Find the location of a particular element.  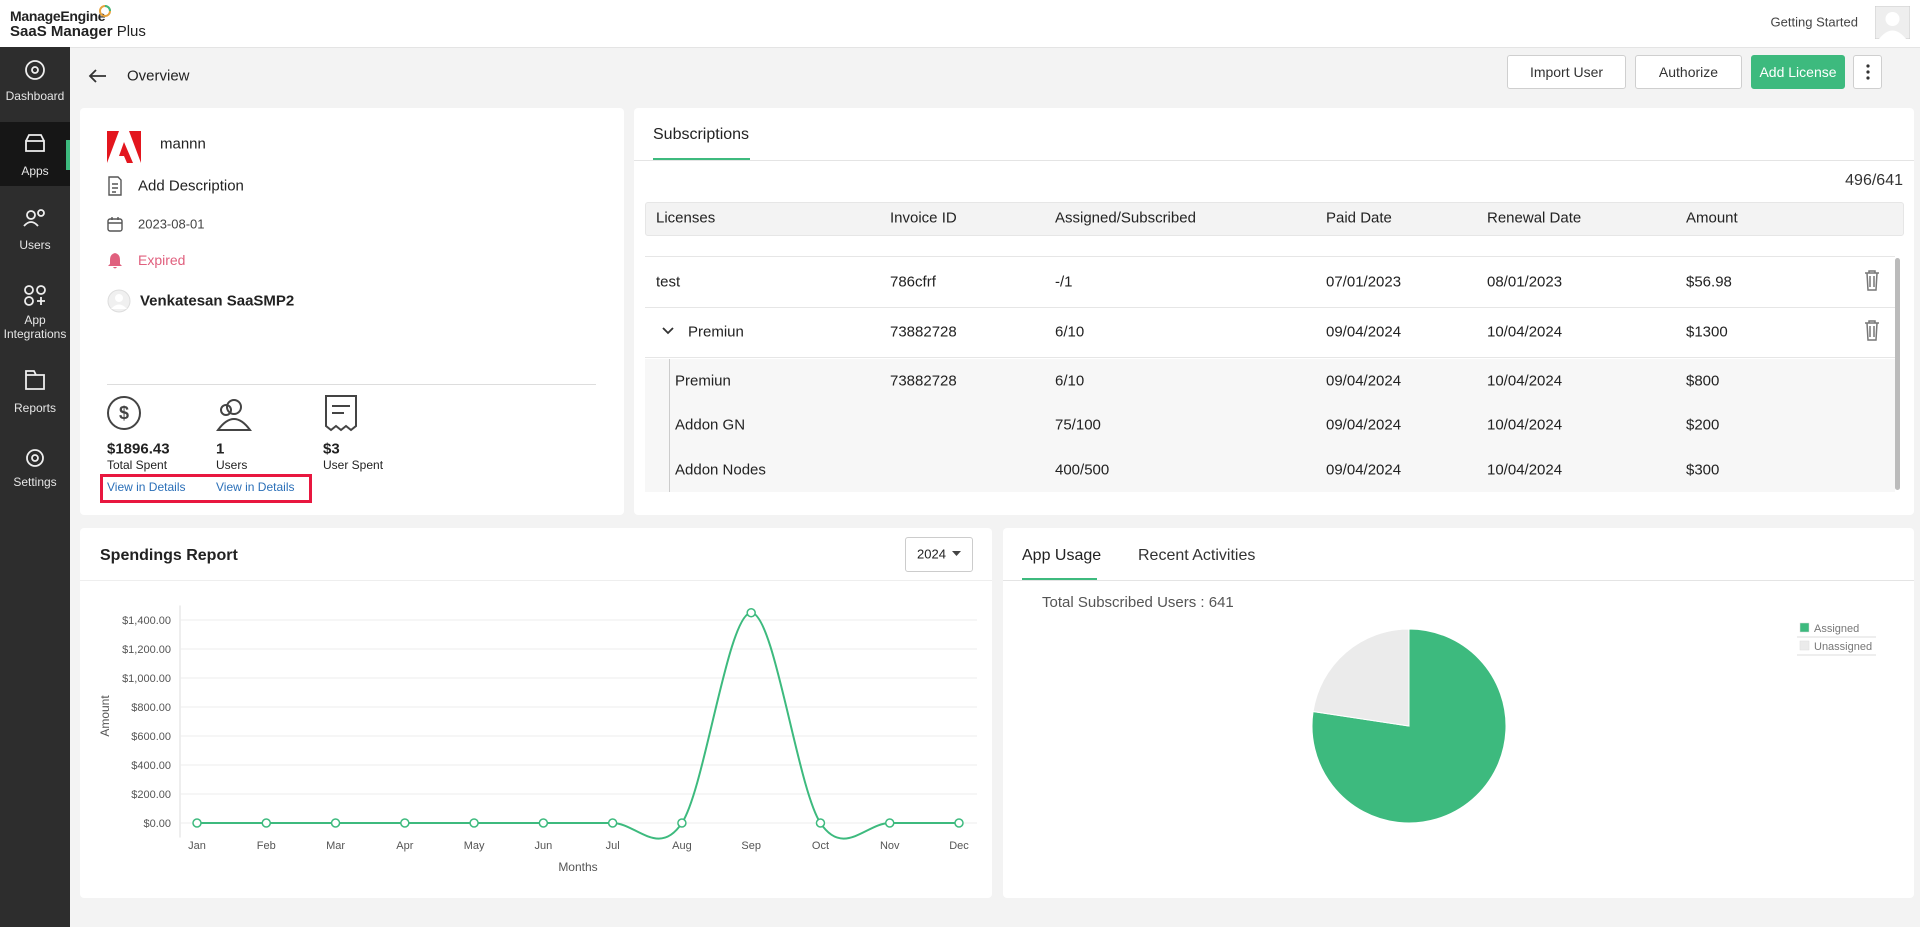

table-cell: 6/10 is located at coordinates (1070, 381).